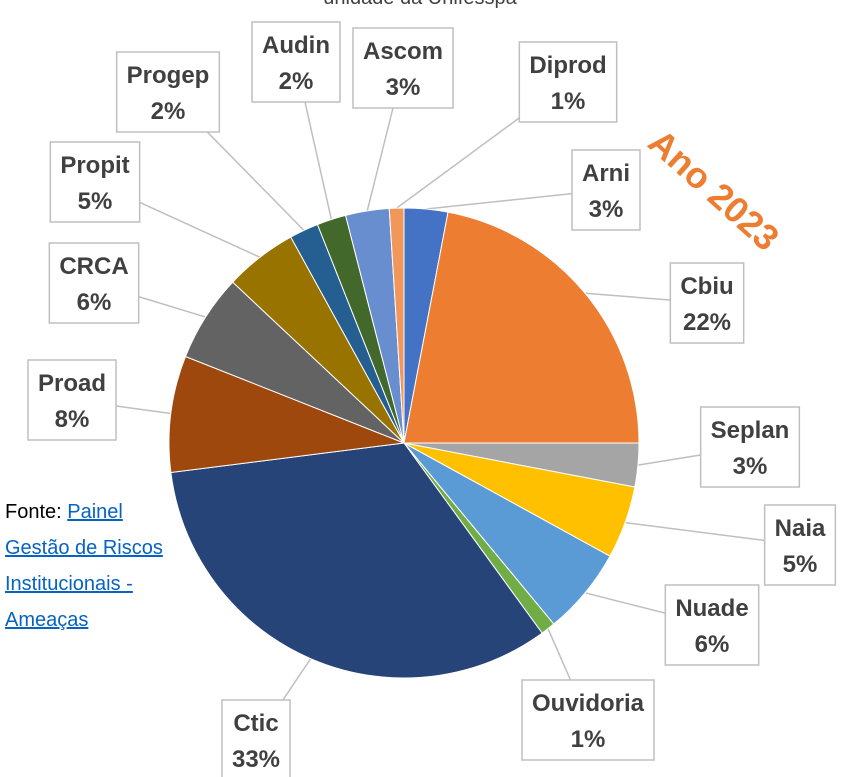 The height and width of the screenshot is (777, 841). What do you see at coordinates (256, 759) in the screenshot?
I see `value-label: 33%` at bounding box center [256, 759].